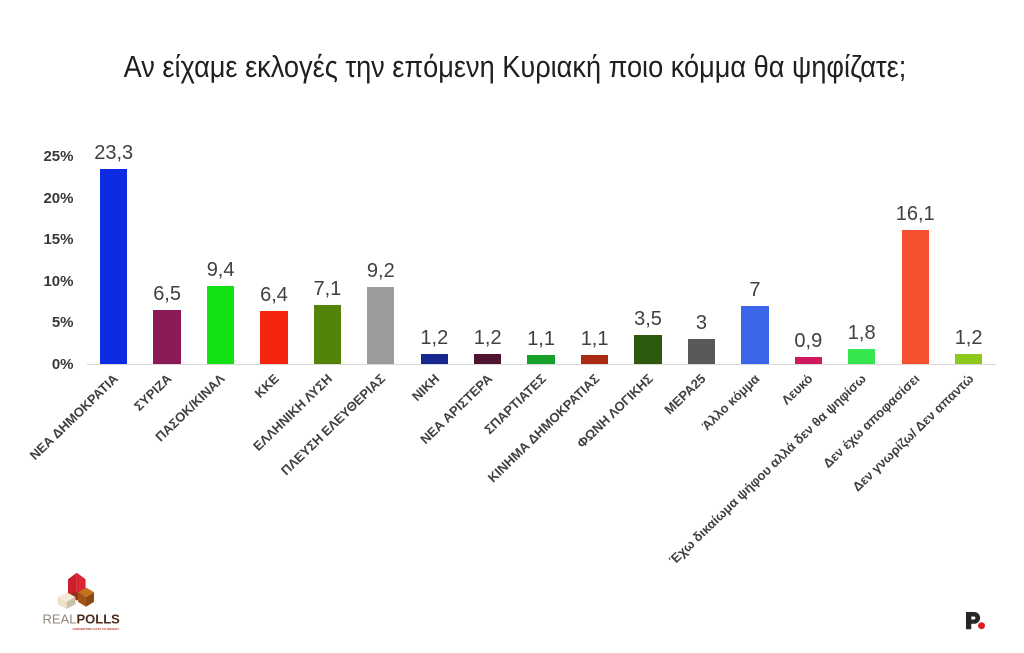  I want to click on svg-text: CONVERTING DATA TO INSIGHT, so click(96, 629).